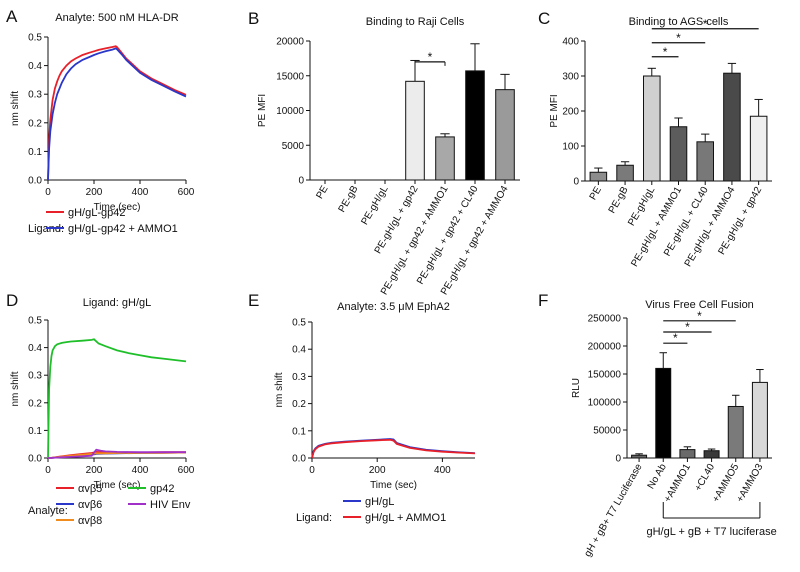 The height and width of the screenshot is (572, 800). Describe the element at coordinates (605, 347) in the screenshot. I see `y-tick-label: 200000` at that location.